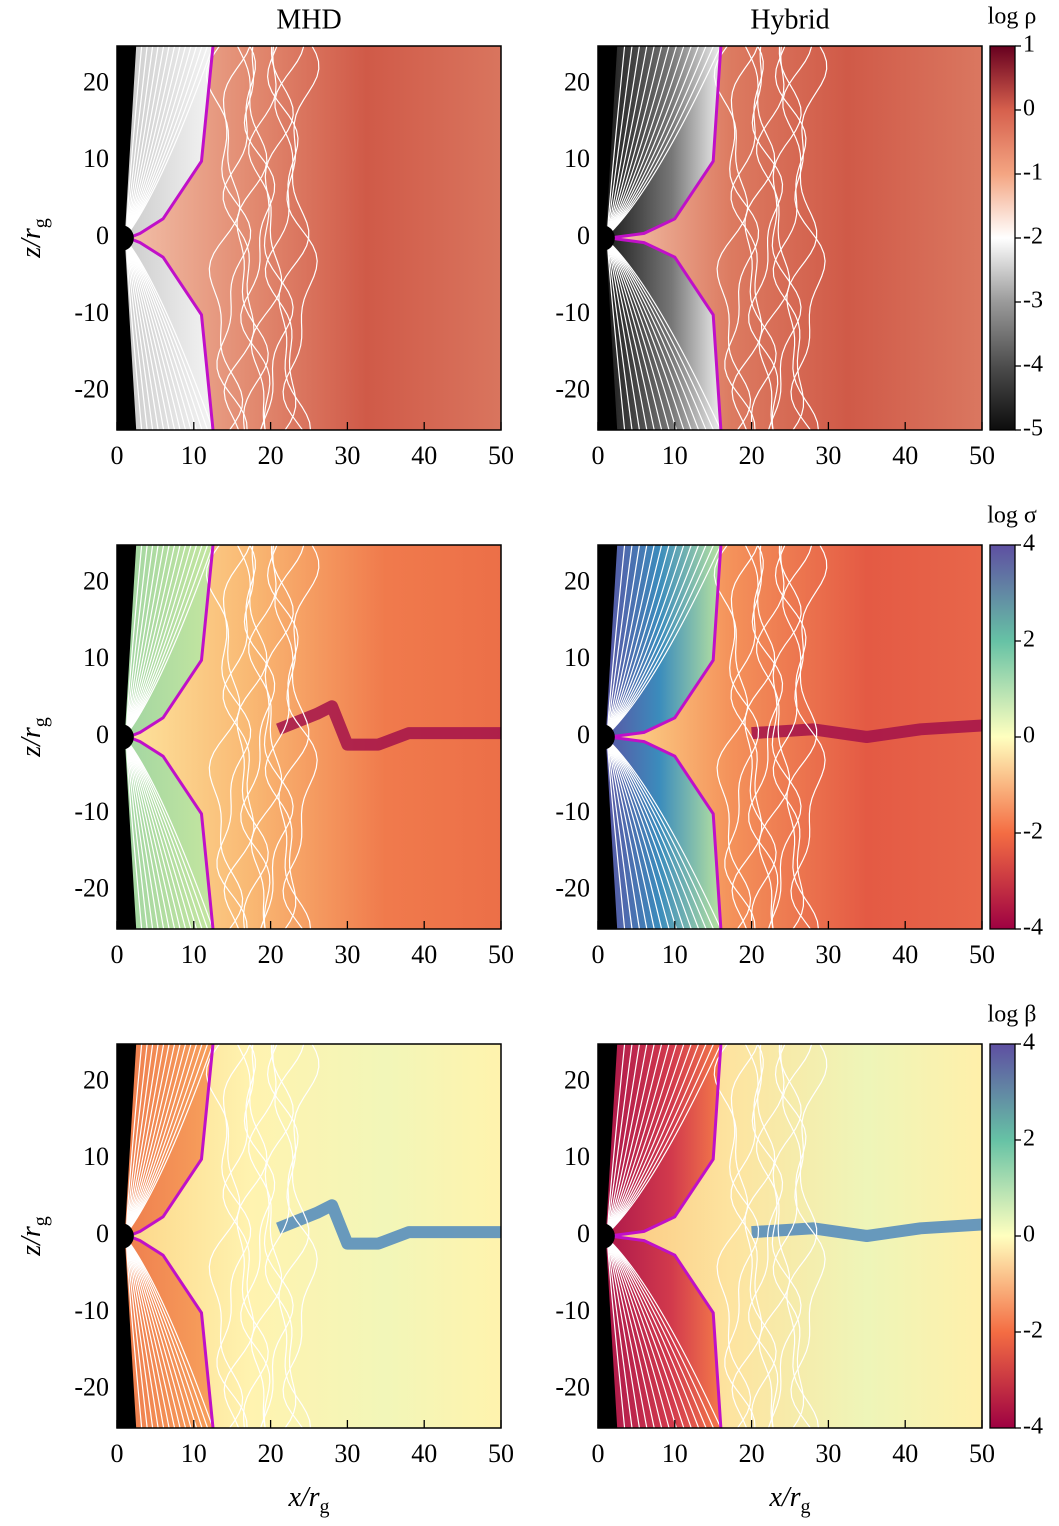 This screenshot has height=1526, width=1059. What do you see at coordinates (1002, 737) in the screenshot?
I see `colorbar` at bounding box center [1002, 737].